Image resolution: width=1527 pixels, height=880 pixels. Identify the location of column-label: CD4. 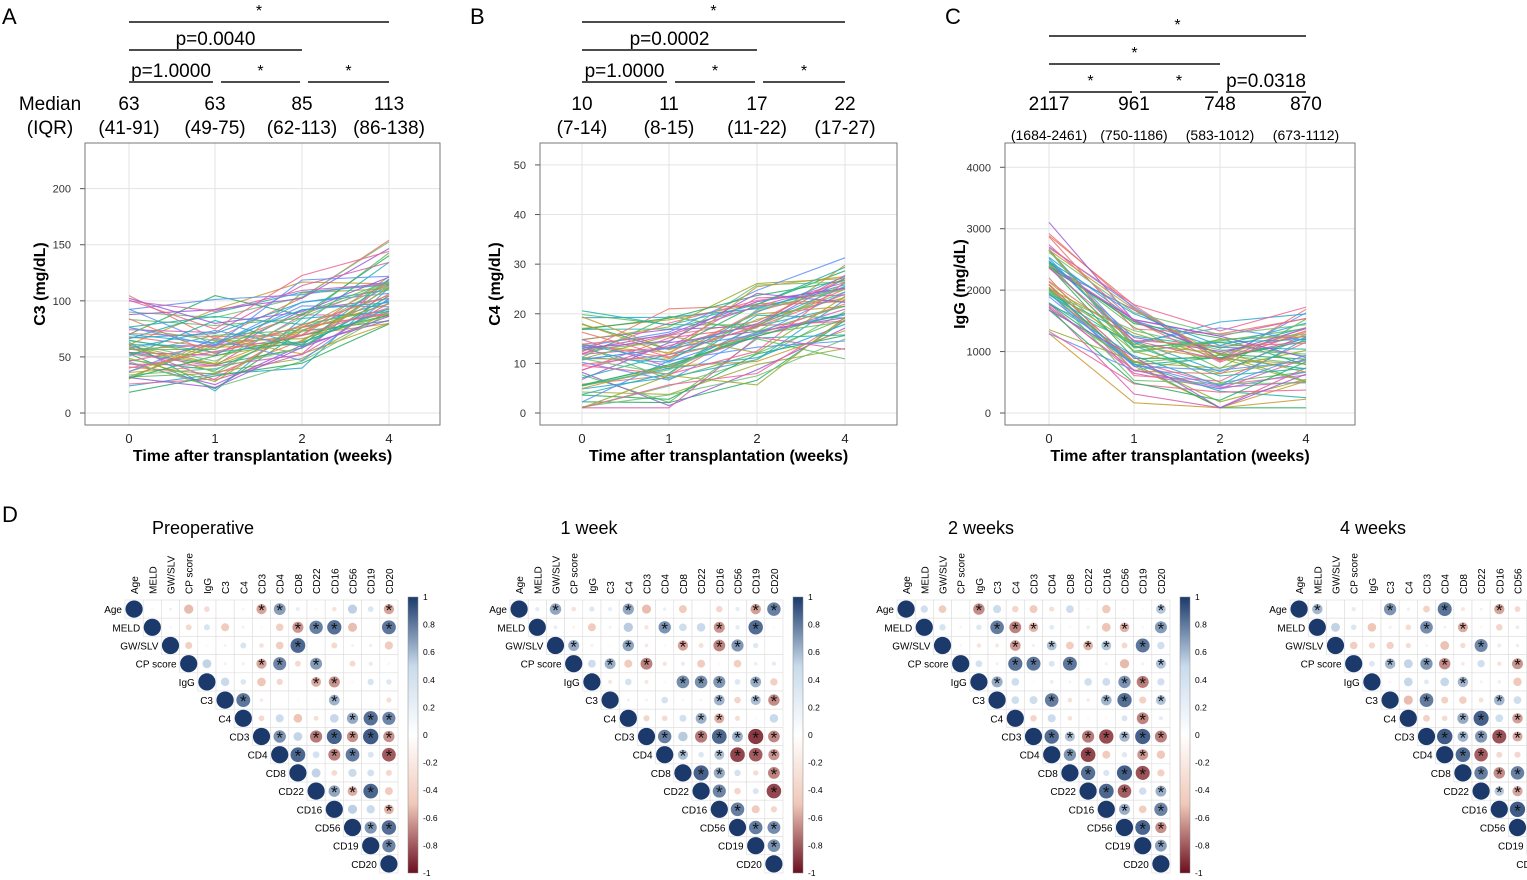
(666, 584).